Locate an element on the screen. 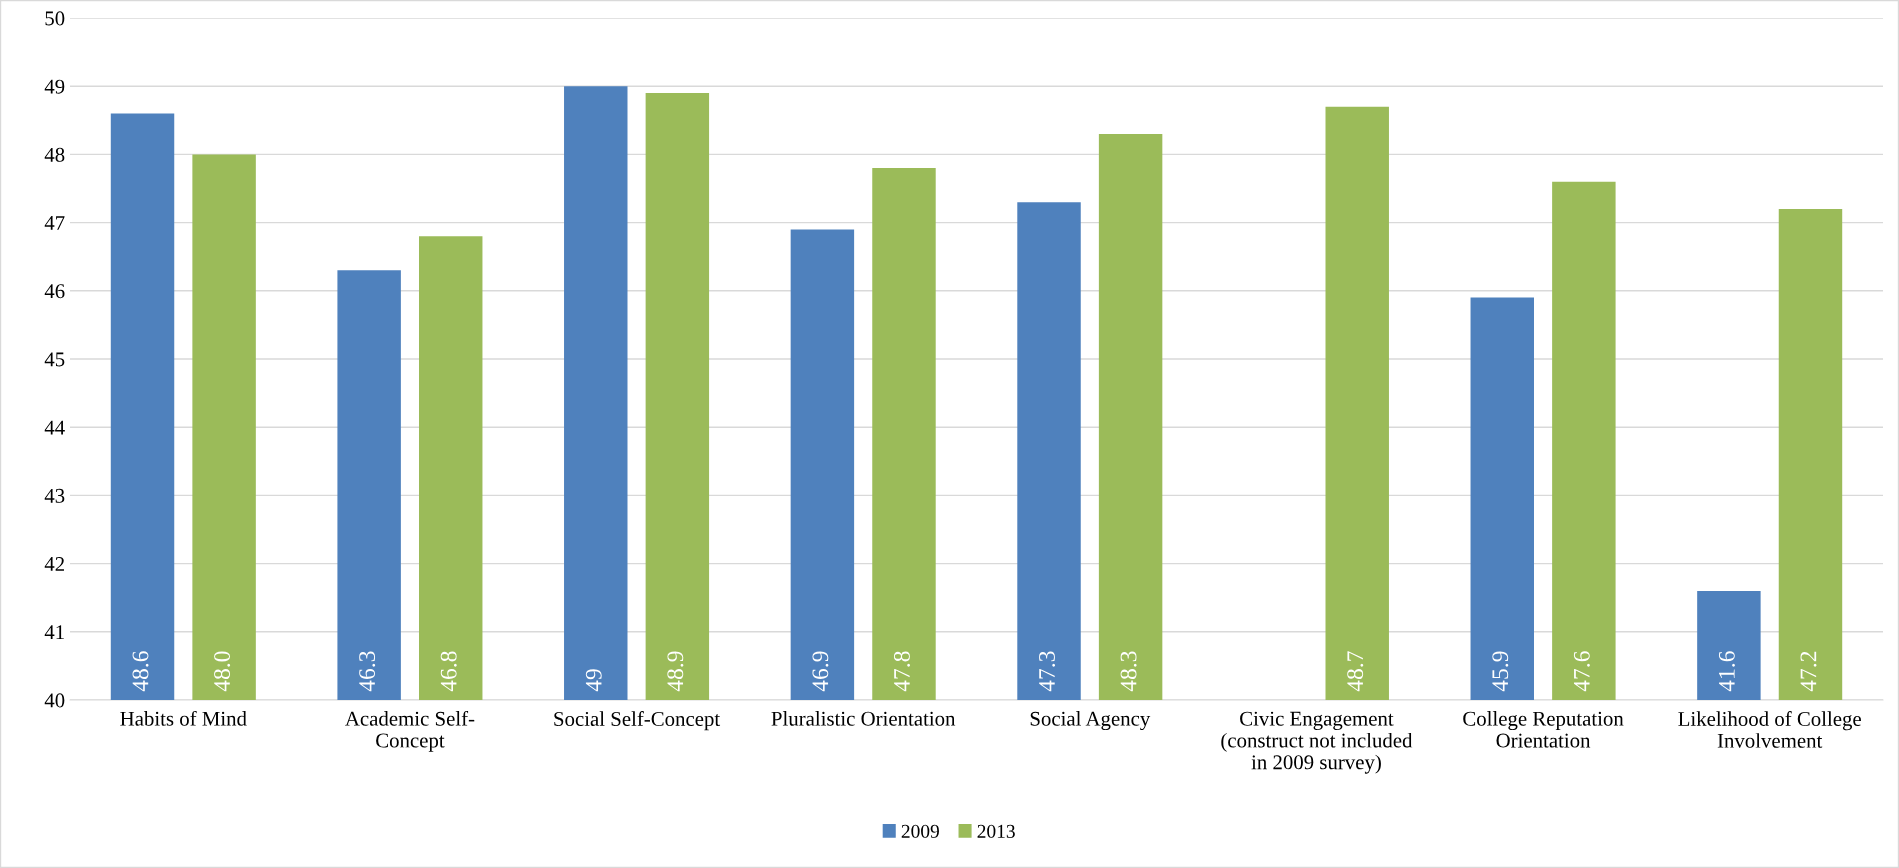 The height and width of the screenshot is (868, 1899). x-tick-label: Civic Engagement (construct not included in 2009 survey) is located at coordinates (1317, 742).